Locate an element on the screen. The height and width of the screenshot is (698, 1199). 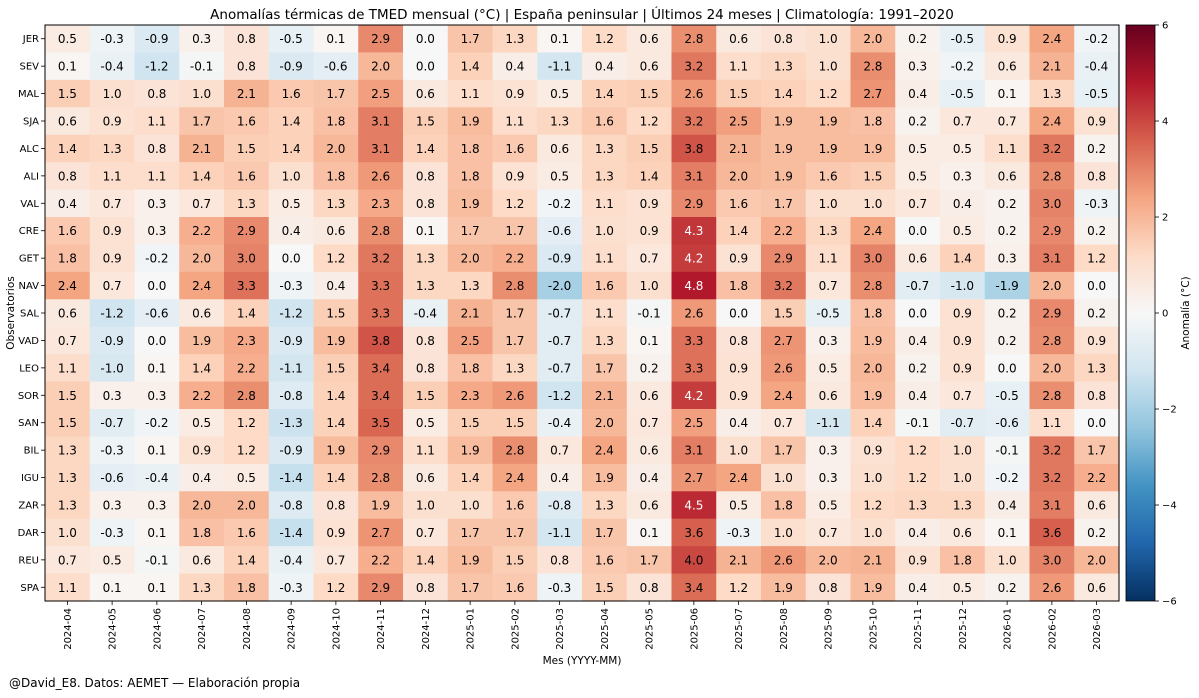
cell-value-label: -0.6 is located at coordinates (1006, 423).